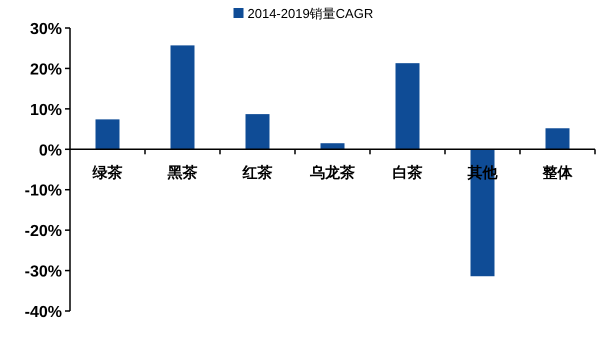  I want to click on x-tick-label: 红茶, so click(257, 173).